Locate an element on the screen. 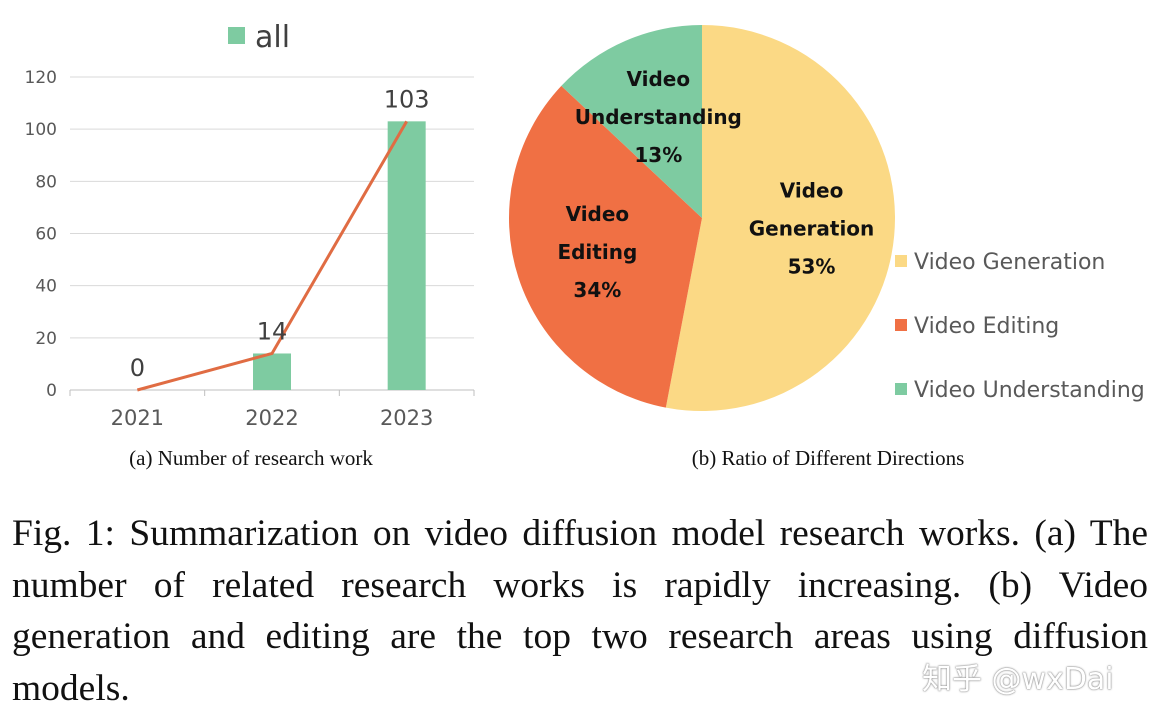 This screenshot has height=719, width=1162. trend-line is located at coordinates (272, 256).